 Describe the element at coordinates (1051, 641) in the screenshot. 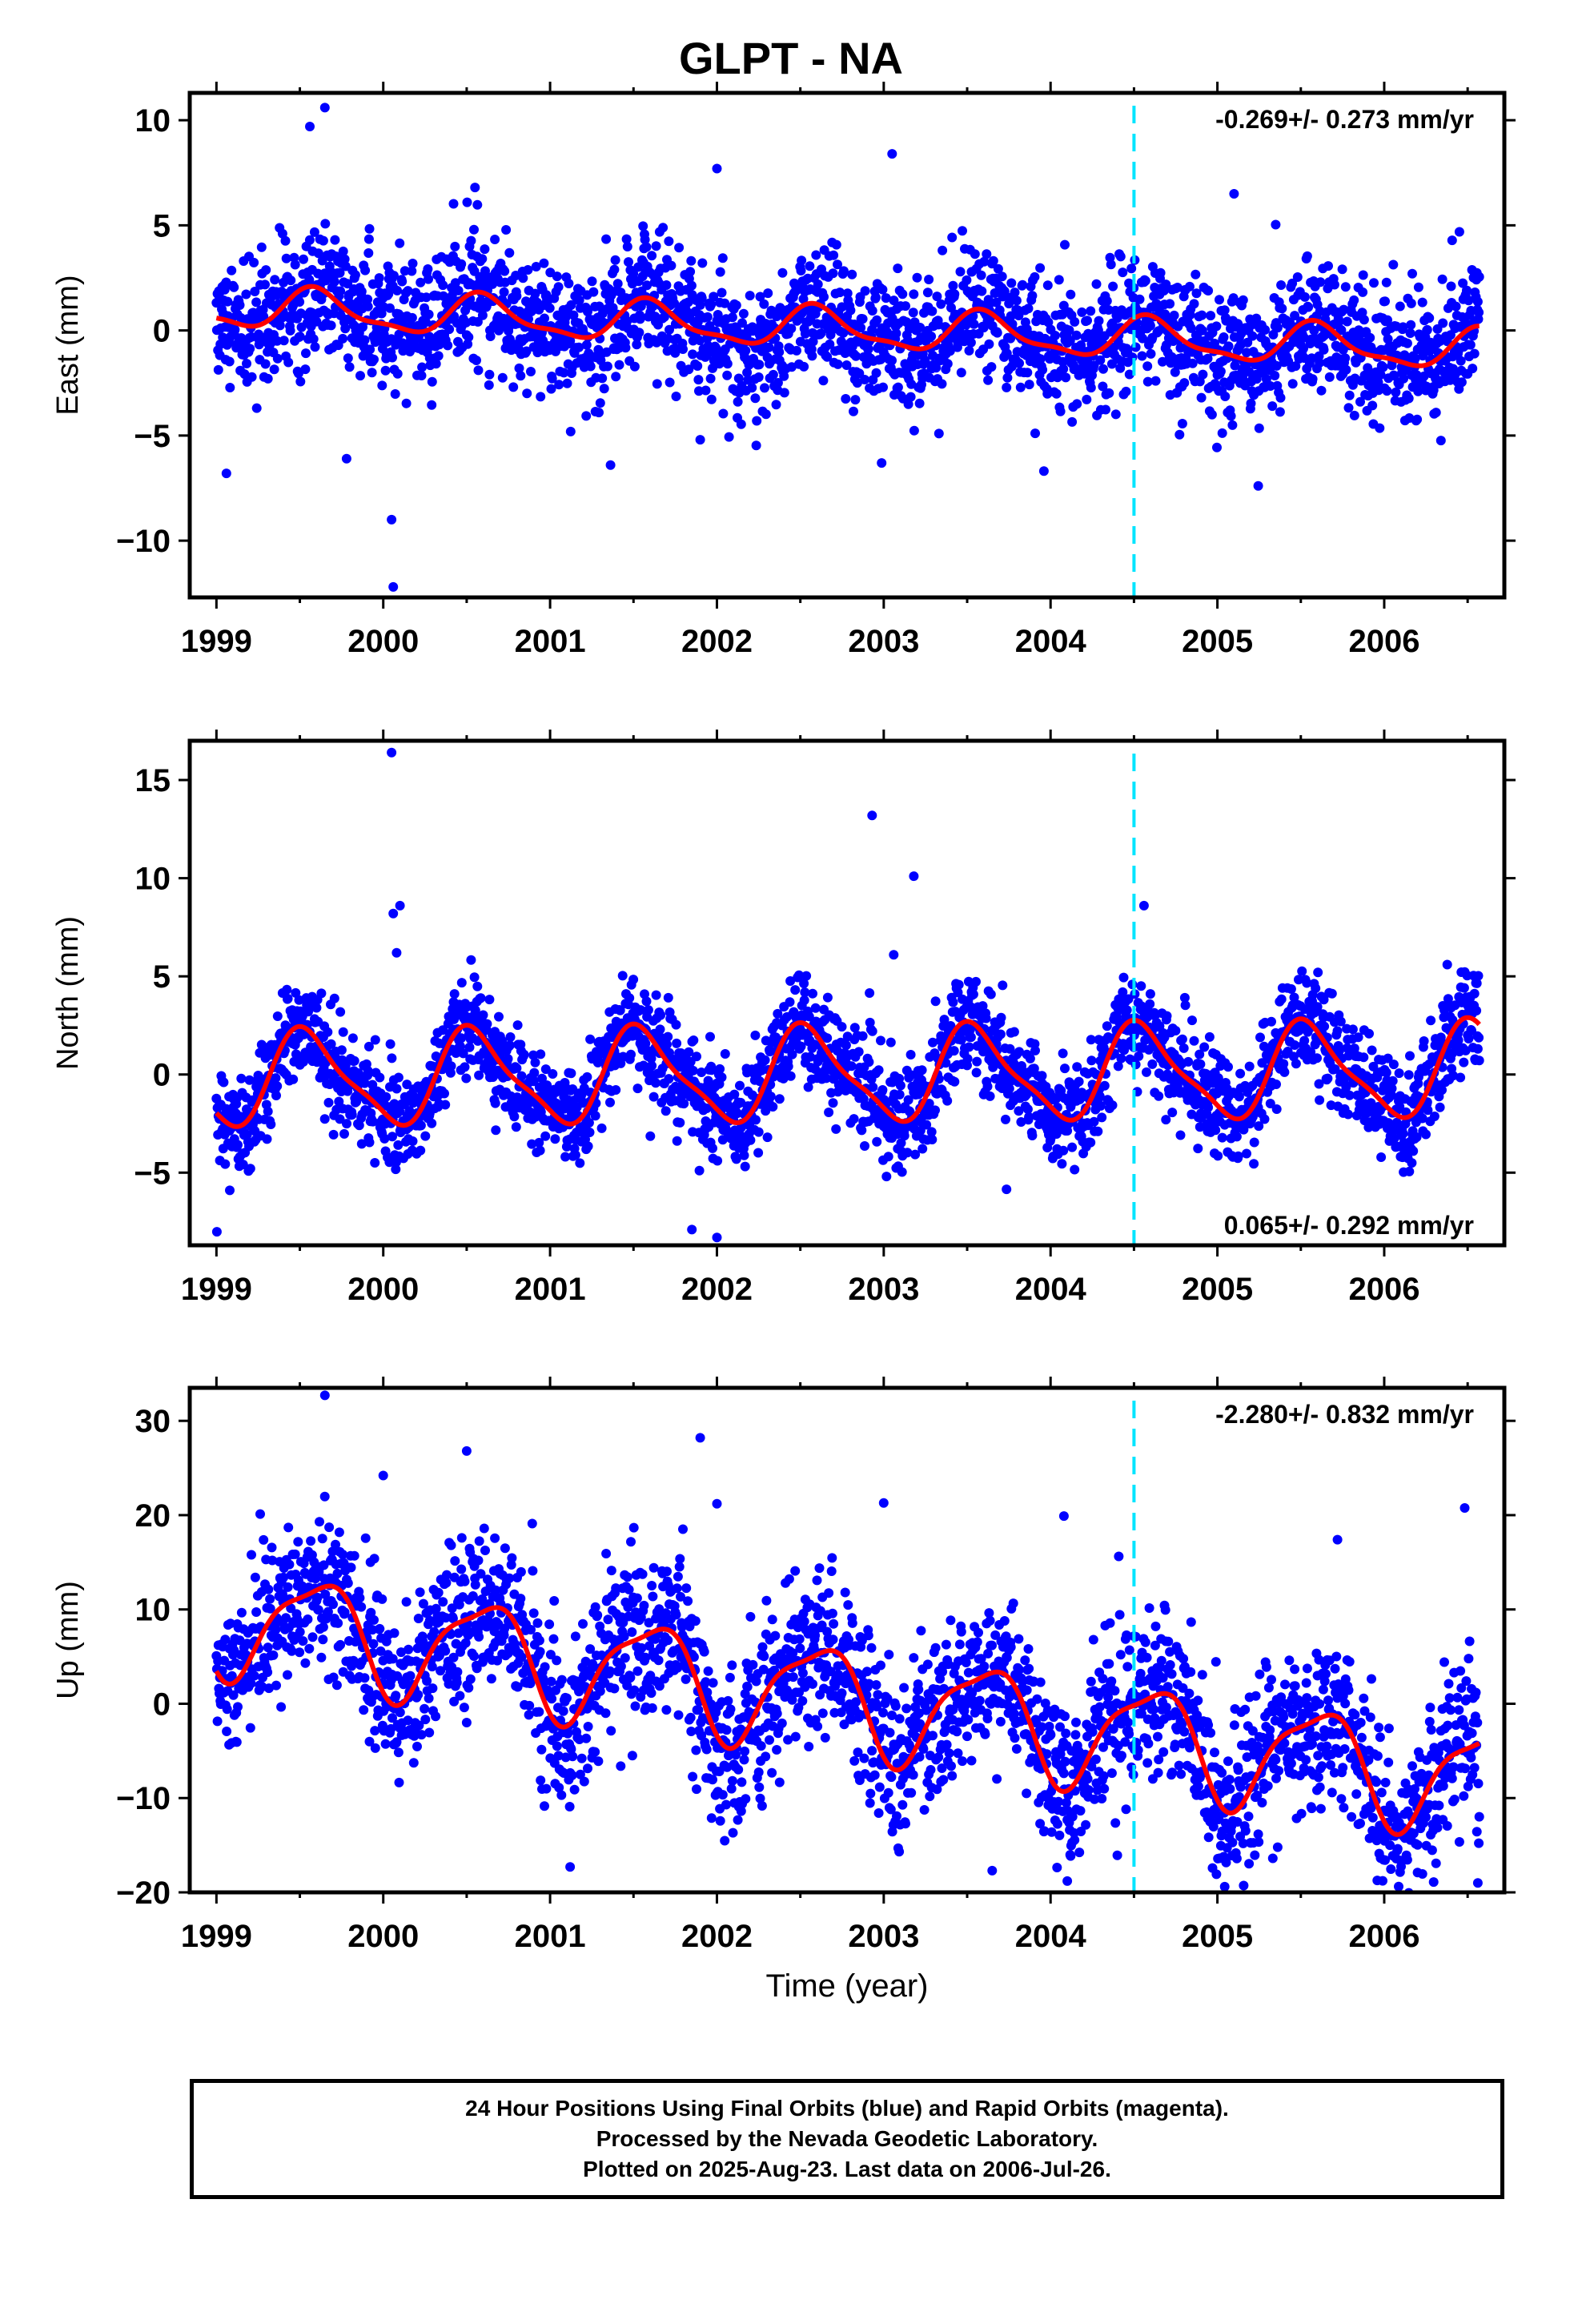

I see `east-xtick-label: 2004` at that location.